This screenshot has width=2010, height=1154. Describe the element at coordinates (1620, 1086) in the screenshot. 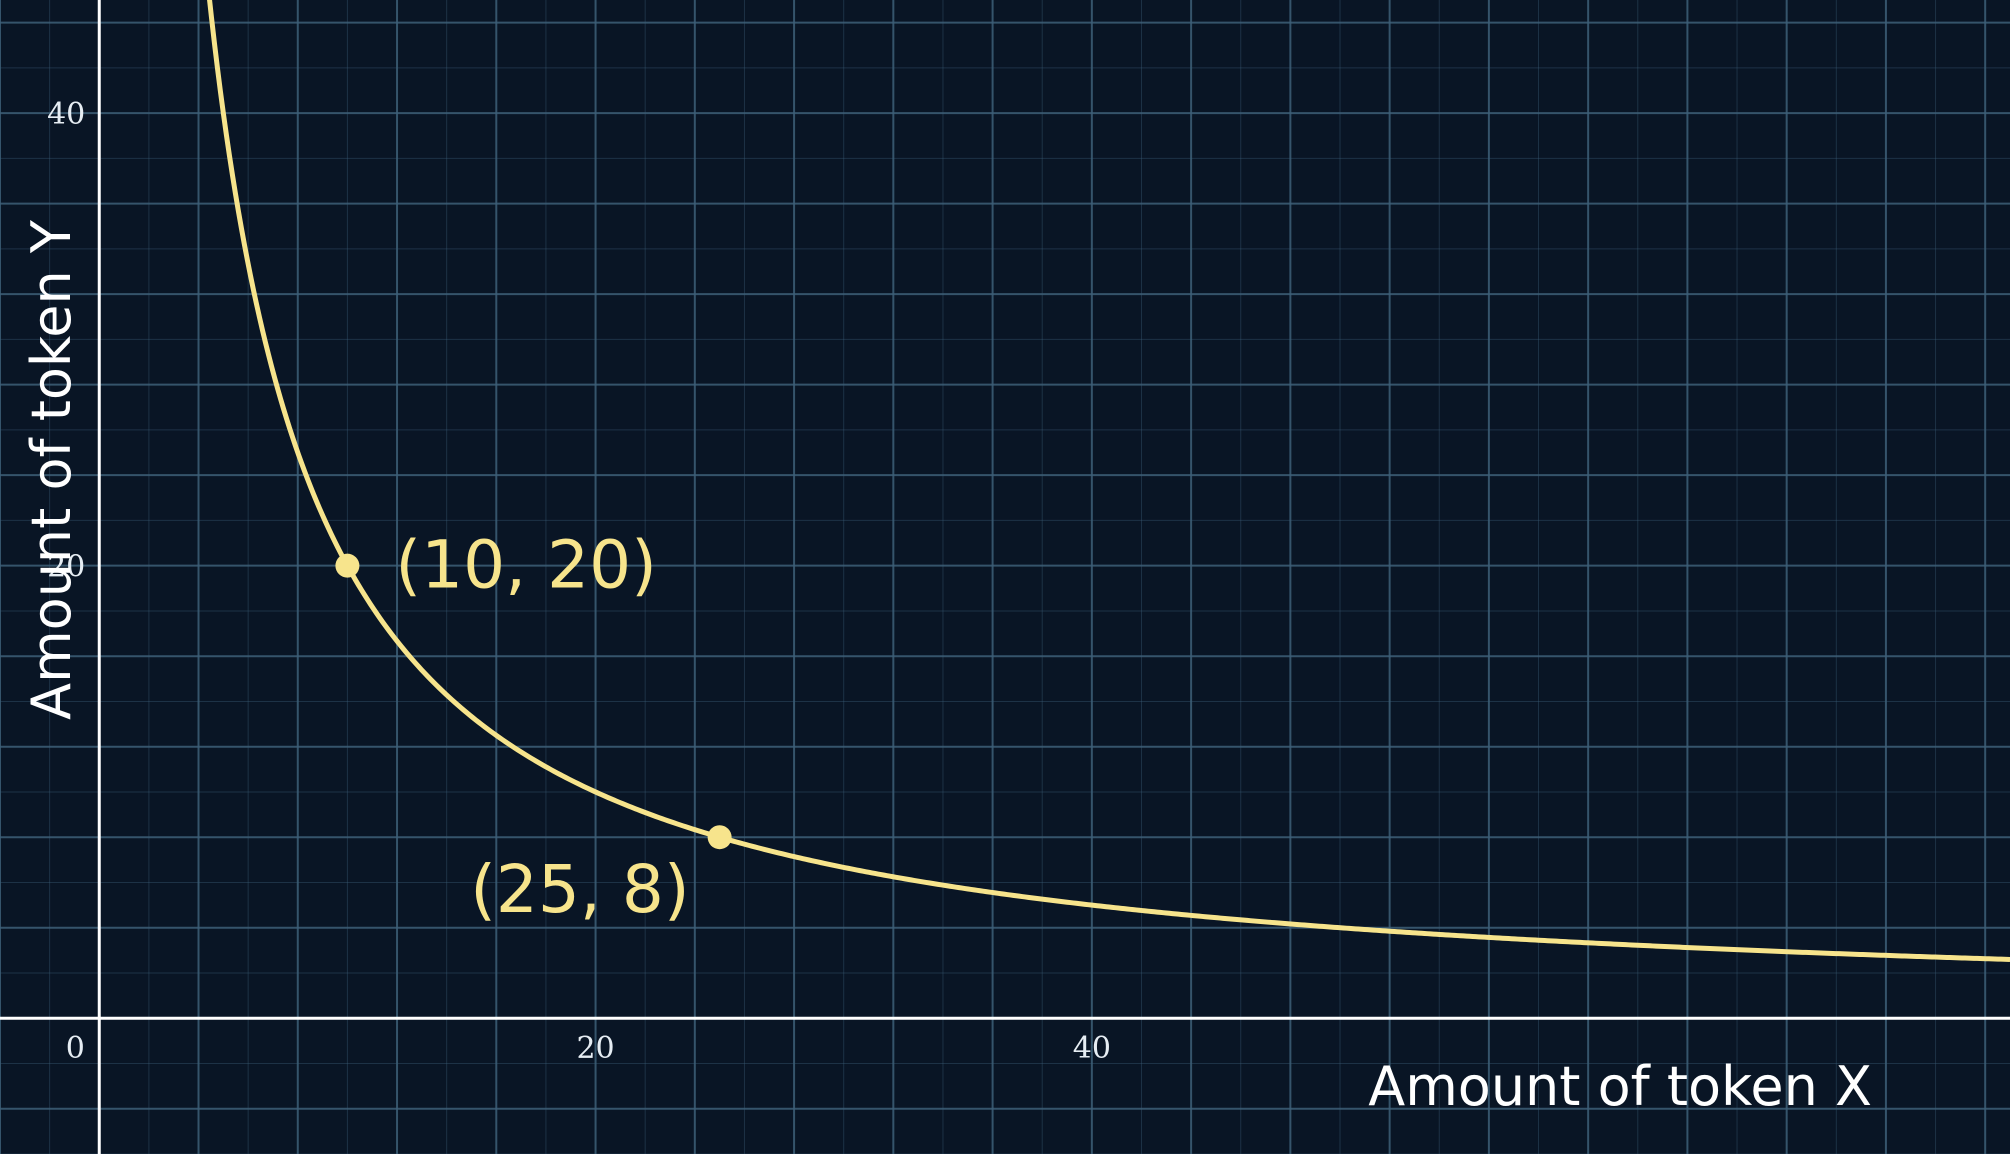

I see `x-axis-label: Amount of token X` at that location.